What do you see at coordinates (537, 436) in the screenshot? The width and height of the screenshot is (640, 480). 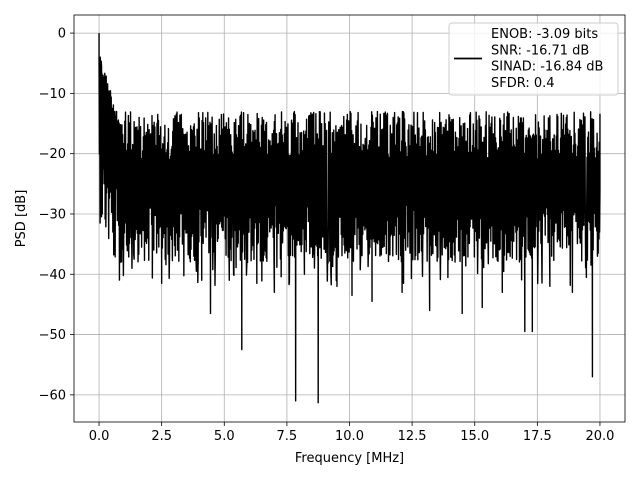 I see `x-tick-label: 17.5` at bounding box center [537, 436].